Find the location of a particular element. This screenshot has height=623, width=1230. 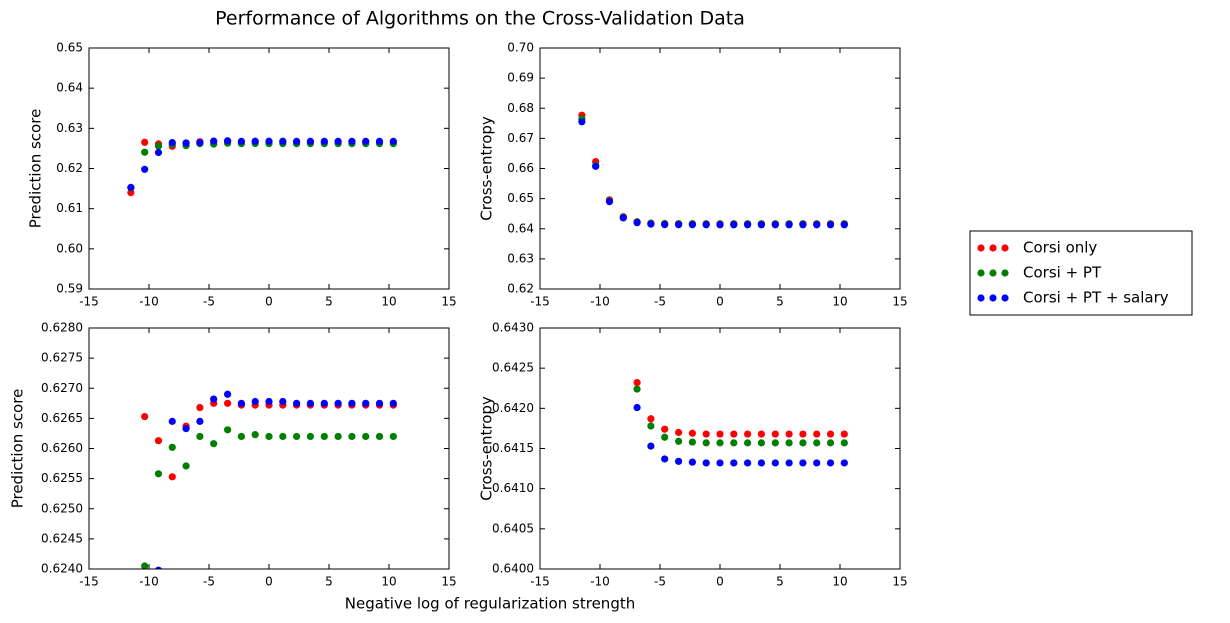

y-tick-label: 0.64 is located at coordinates (520, 228).